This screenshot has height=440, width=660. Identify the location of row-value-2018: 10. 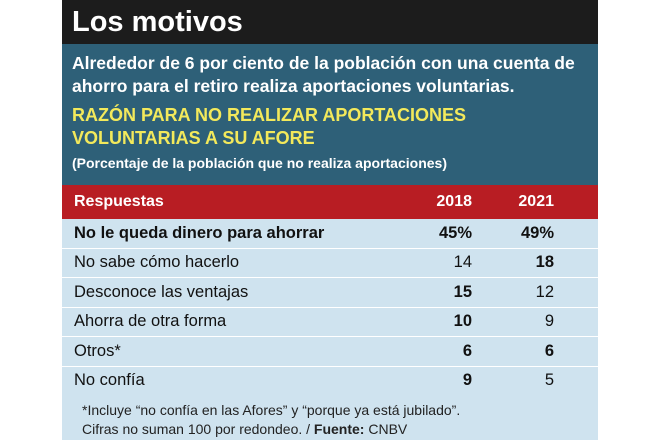
(462, 321).